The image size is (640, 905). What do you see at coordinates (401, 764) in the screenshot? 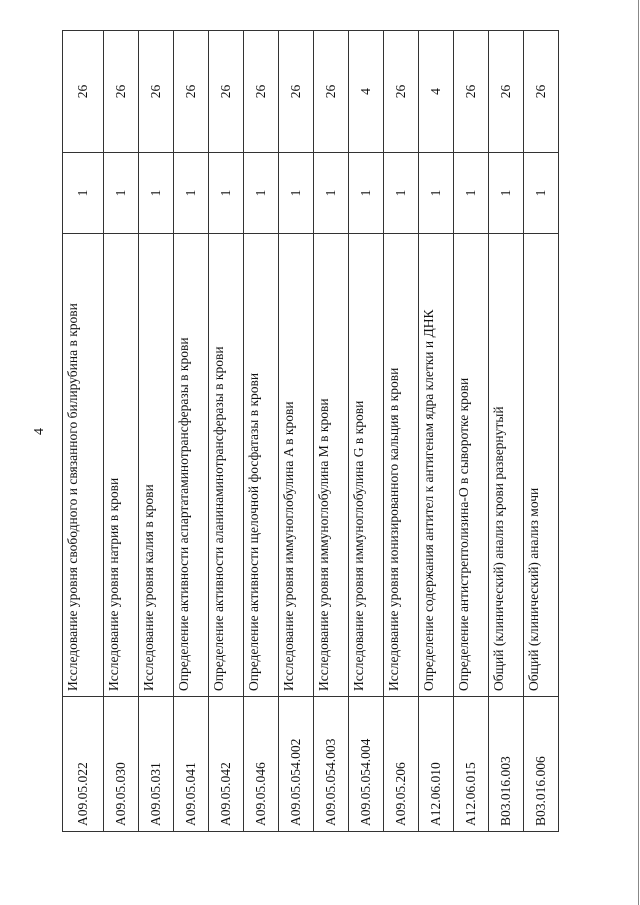
I see `code-cell: A09.05.206` at bounding box center [401, 764].